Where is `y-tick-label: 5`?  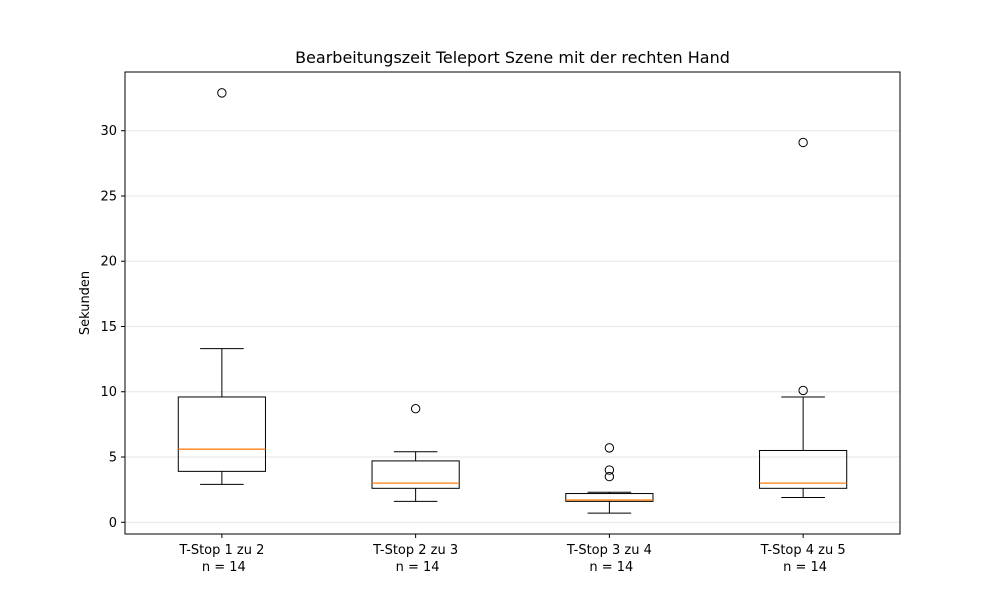
y-tick-label: 5 is located at coordinates (113, 458).